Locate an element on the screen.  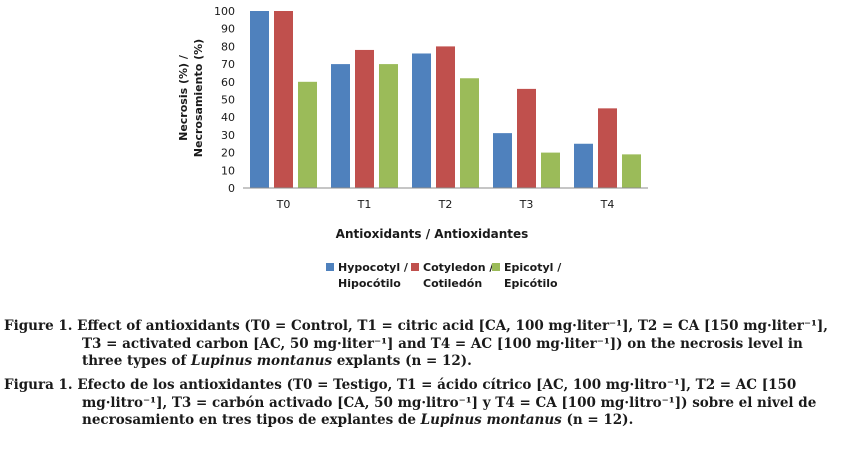
x-tick-label-t3: T3 is located at coordinates (526, 204).